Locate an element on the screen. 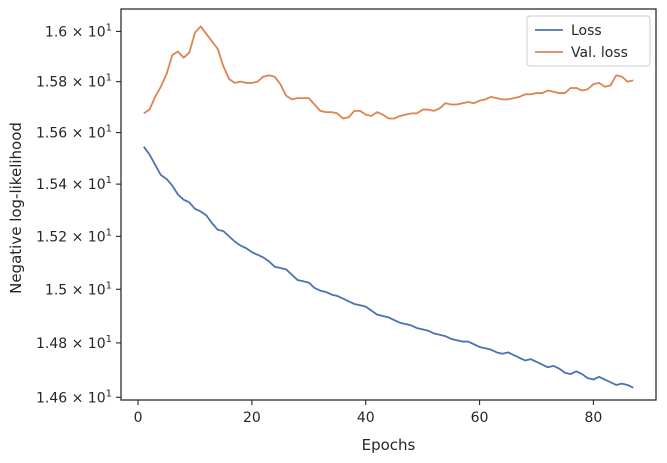  legend-box is located at coordinates (588, 41).